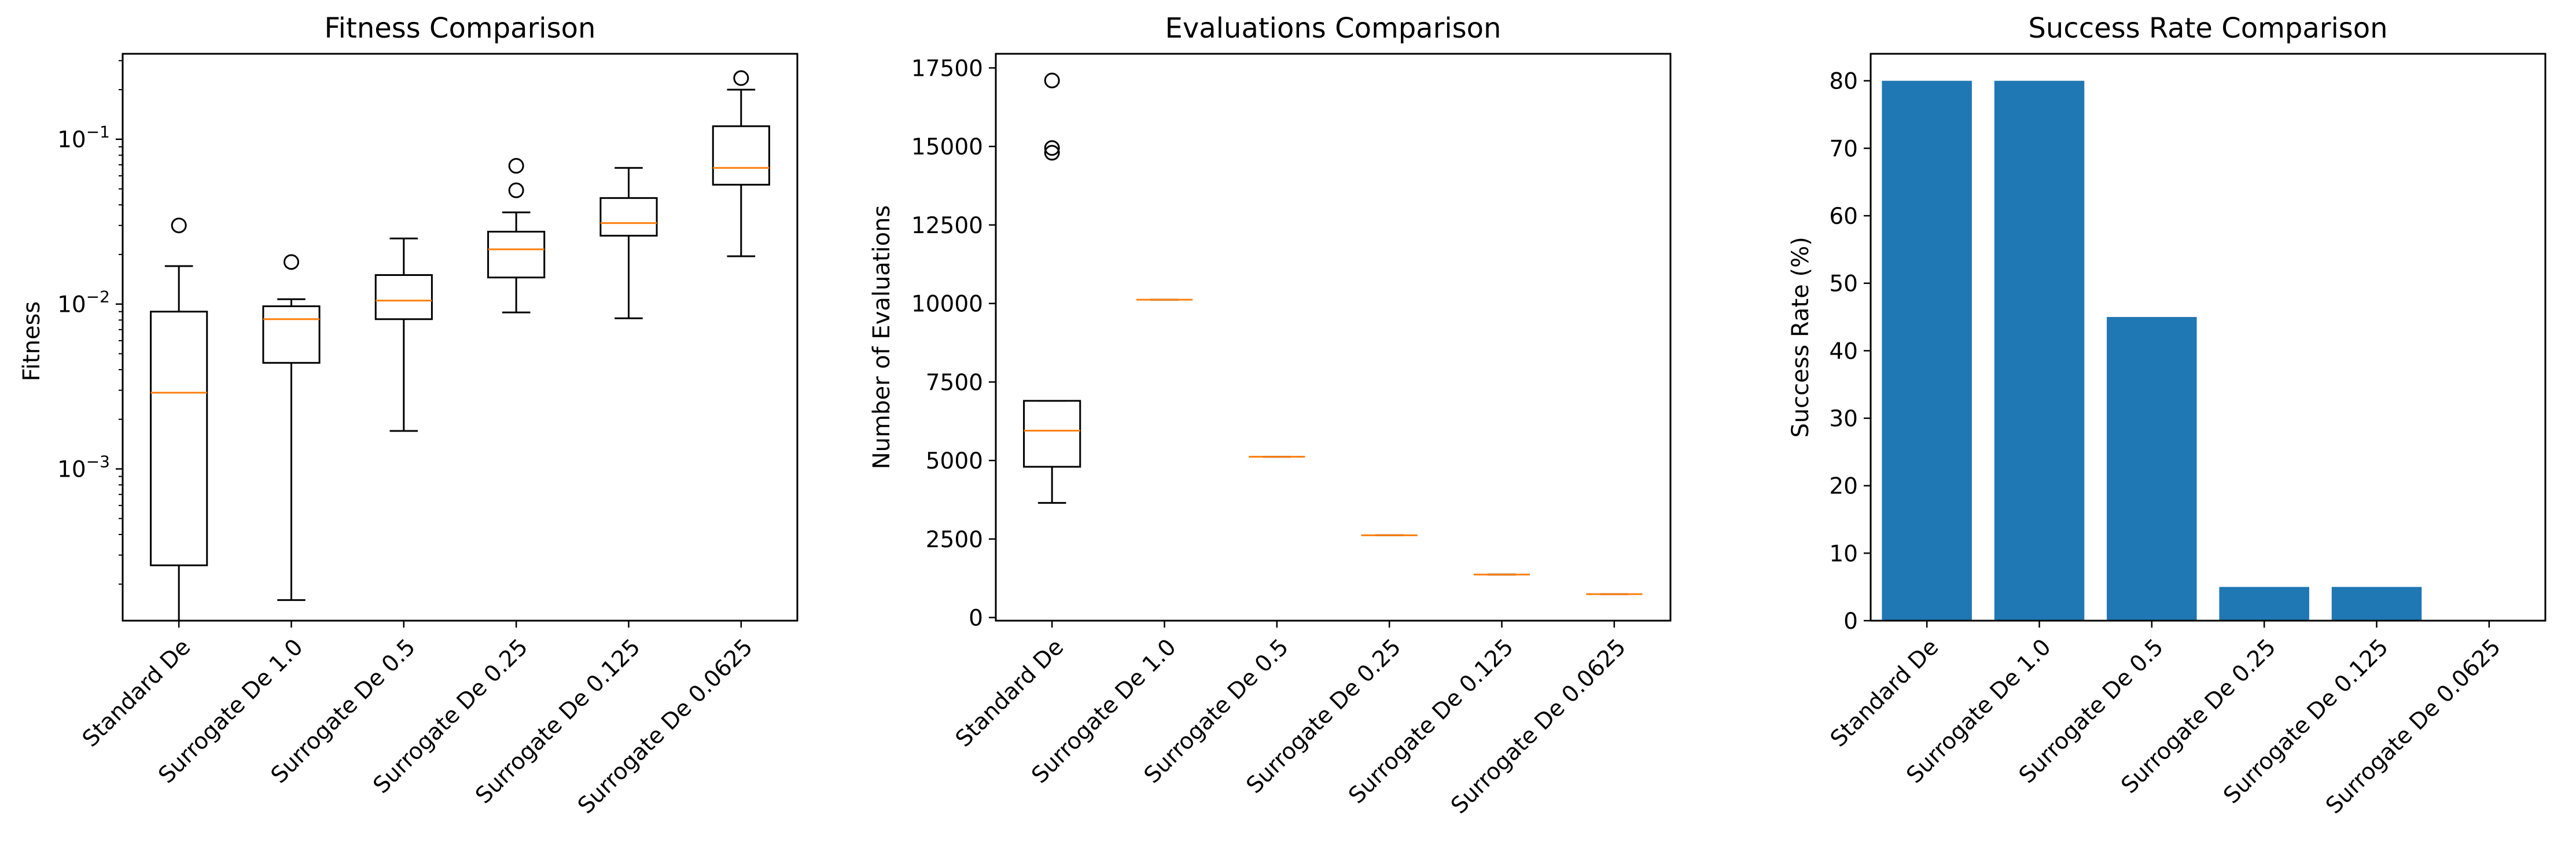  Describe the element at coordinates (882, 337) in the screenshot. I see `evaluations-ylabel: Number of Evaluations` at that location.